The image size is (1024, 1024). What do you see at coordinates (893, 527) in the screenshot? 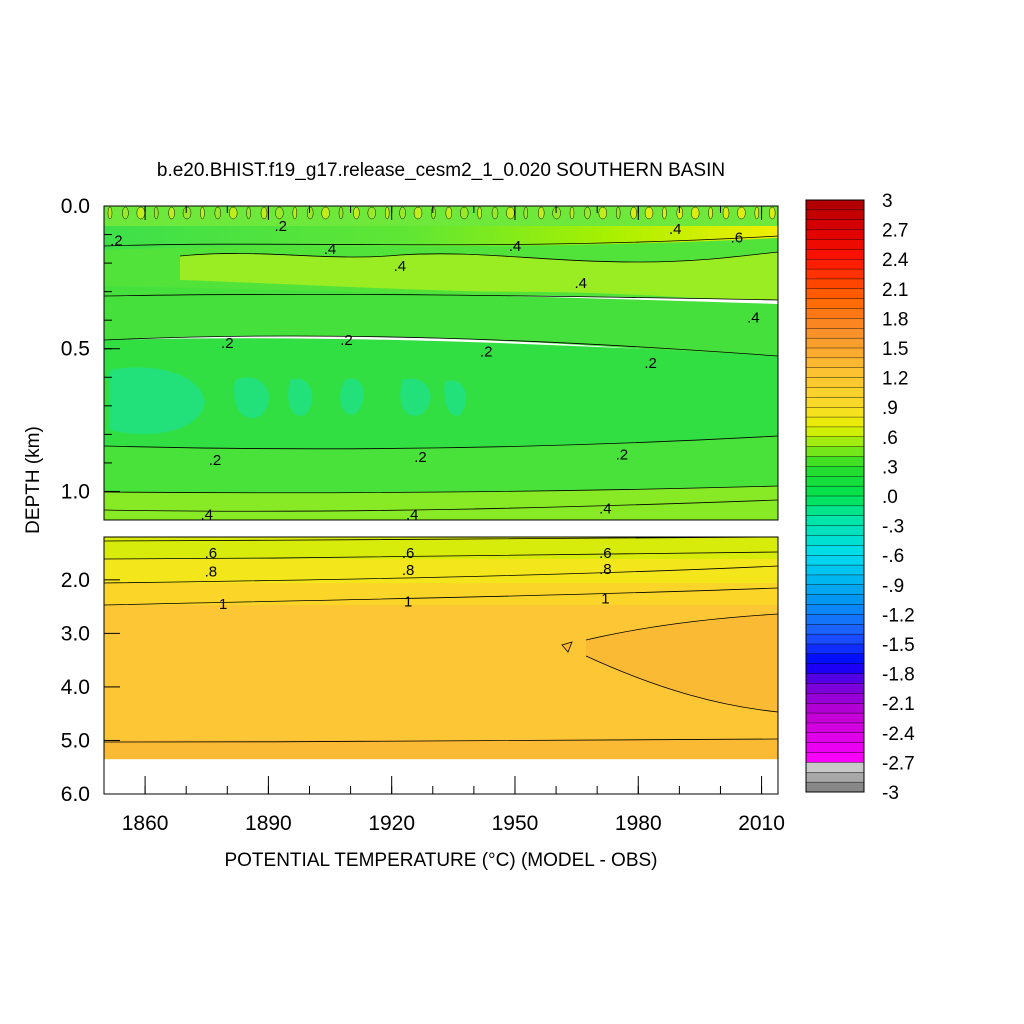
I see `colorbar-tick-label: -.3` at bounding box center [893, 527].